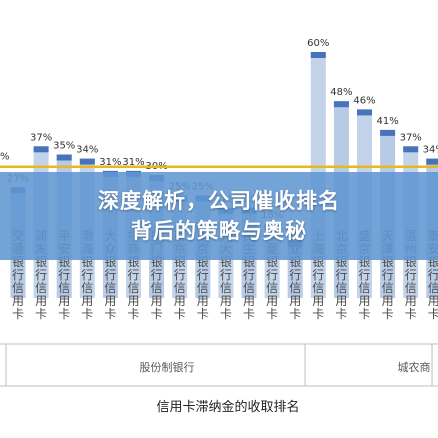 The width and height of the screenshot is (438, 438). I want to click on value-label: 60%, so click(318, 43).